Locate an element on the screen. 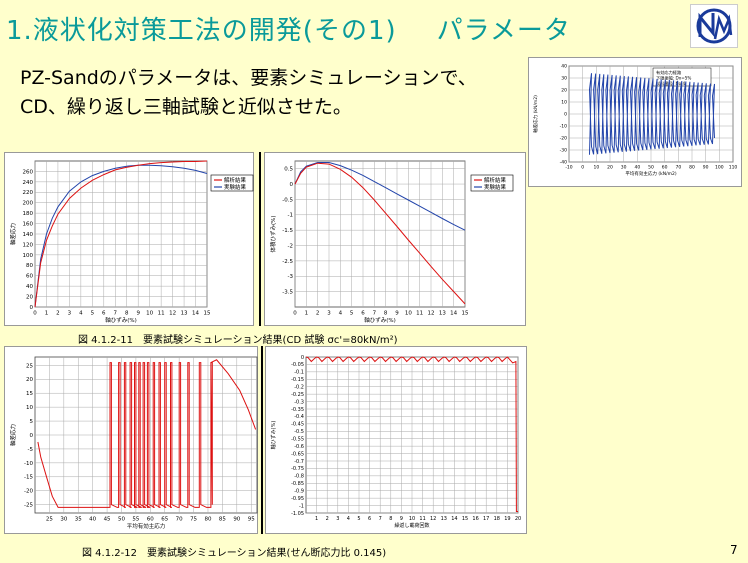 Image resolution: width=748 pixels, height=563 pixels. y-tick-label: -2 is located at coordinates (290, 246).